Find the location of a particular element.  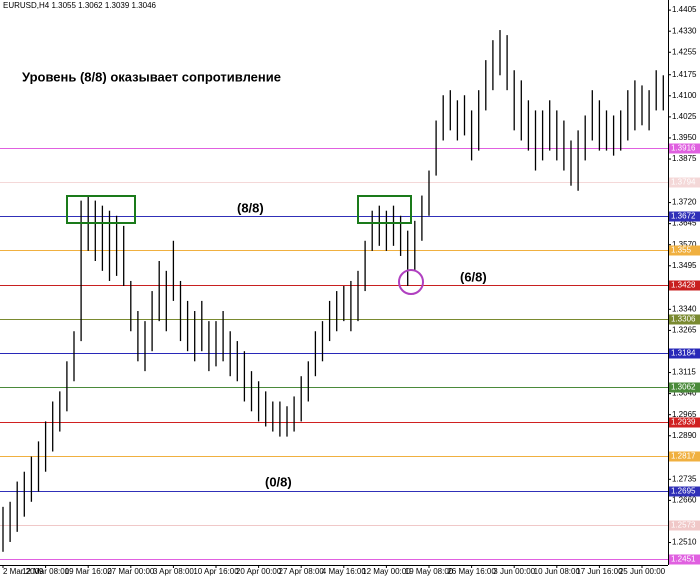

level-label: 1.355 is located at coordinates (681, 250).